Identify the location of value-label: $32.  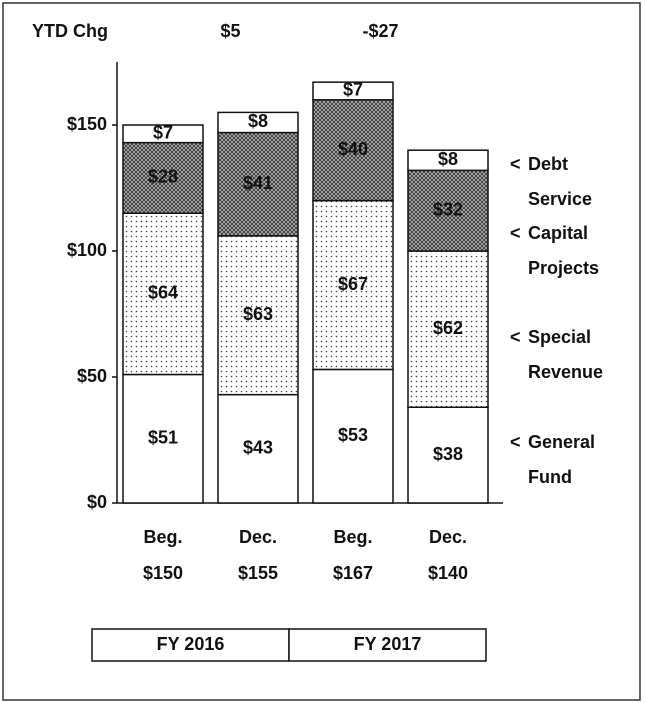
(448, 209).